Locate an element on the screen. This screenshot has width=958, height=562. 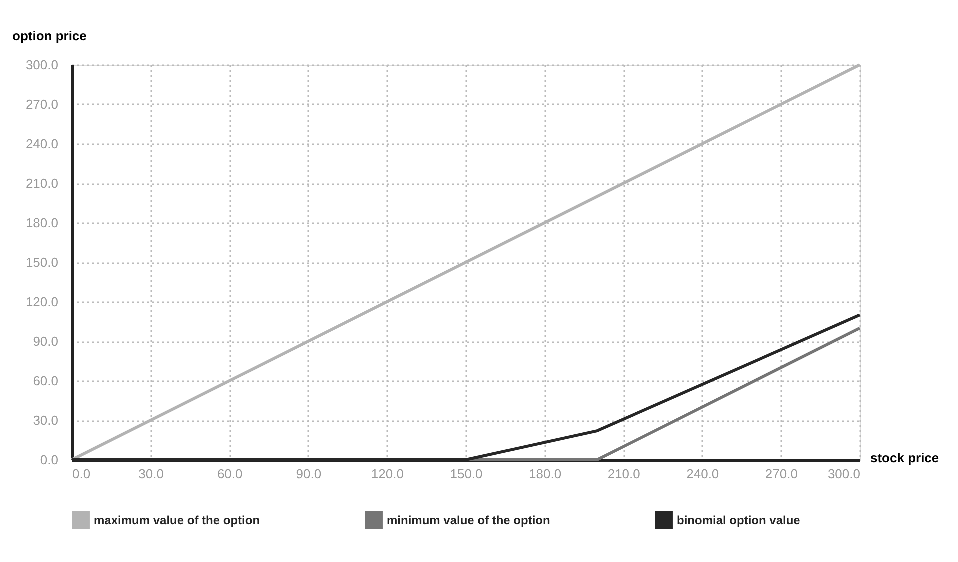
y-tick-label: 150.0 is located at coordinates (42, 262).